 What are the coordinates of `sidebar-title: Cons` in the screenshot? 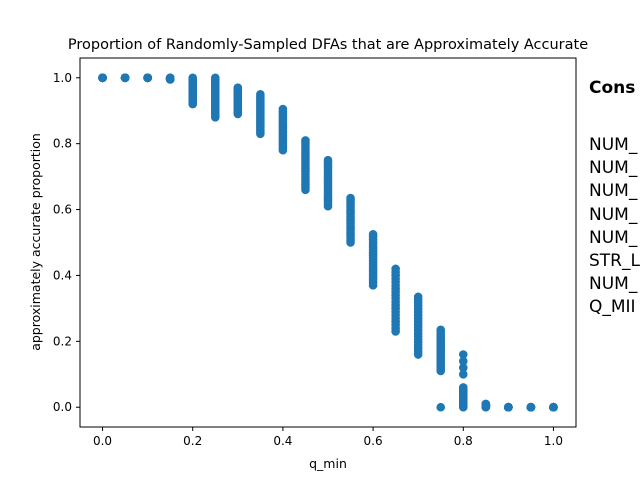 It's located at (612, 88).